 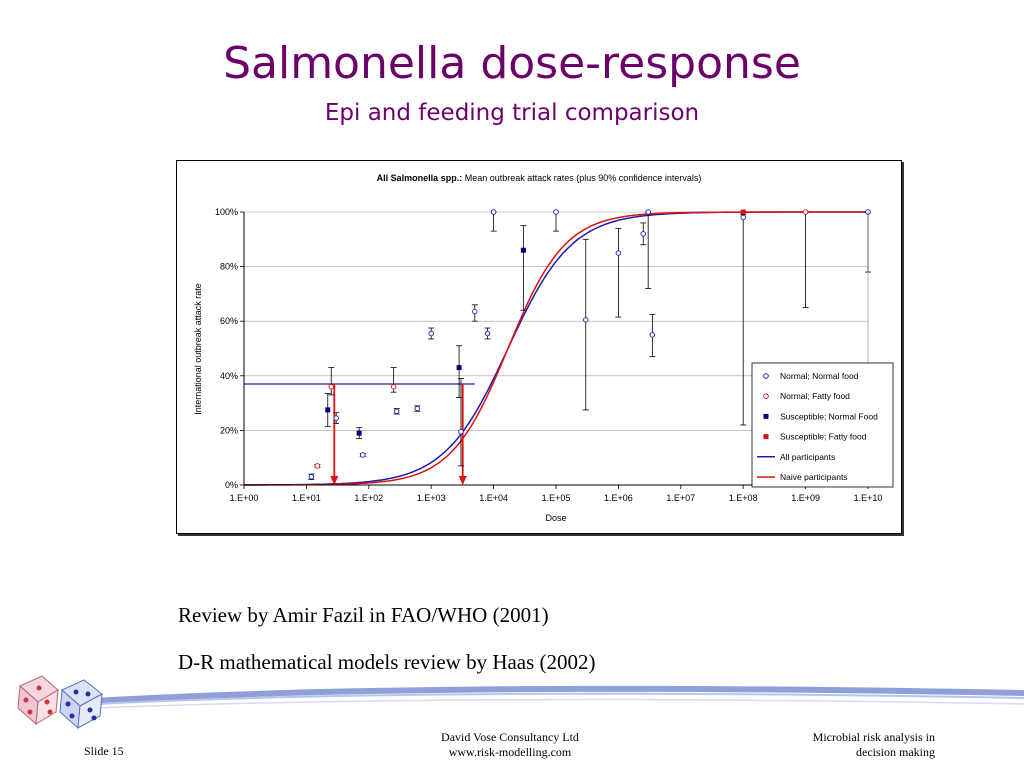 What do you see at coordinates (229, 430) in the screenshot?
I see `y-tick-label: 20%` at bounding box center [229, 430].